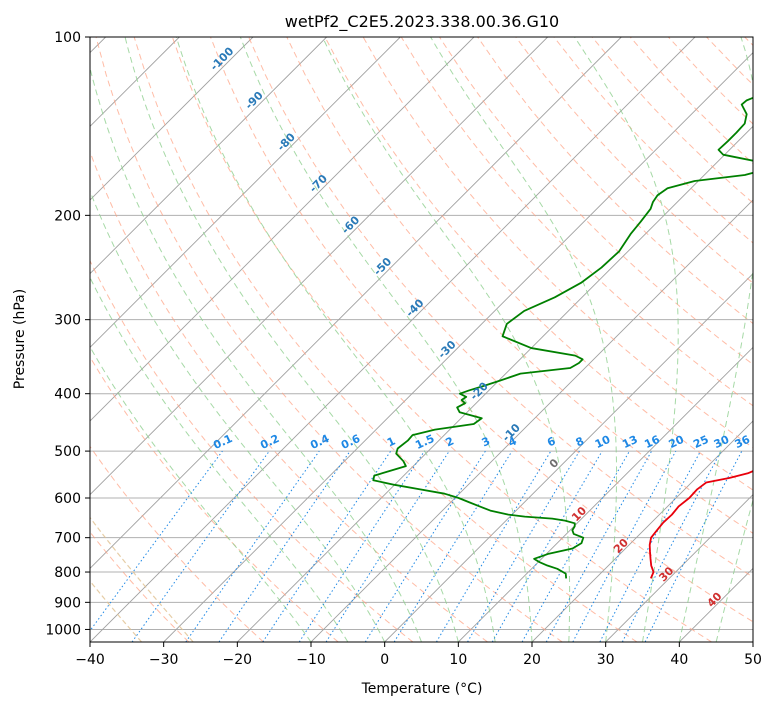  I want to click on y-axis-label: Pressure (hPa), so click(20, 339).